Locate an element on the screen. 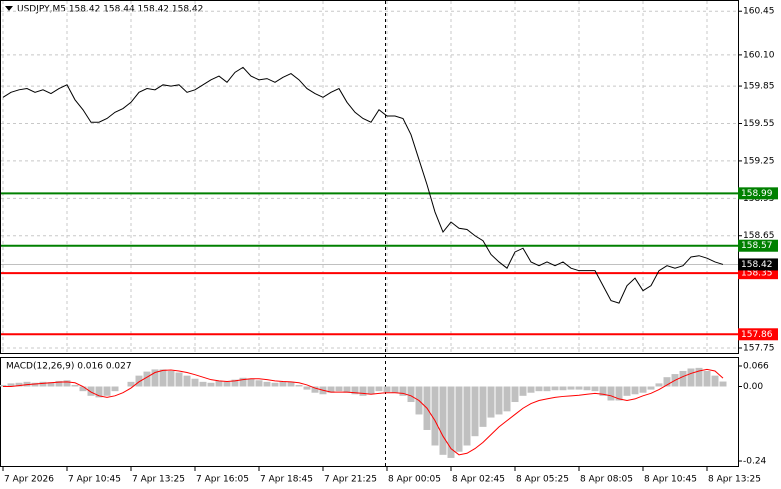  level-label: 158.99 is located at coordinates (757, 194).